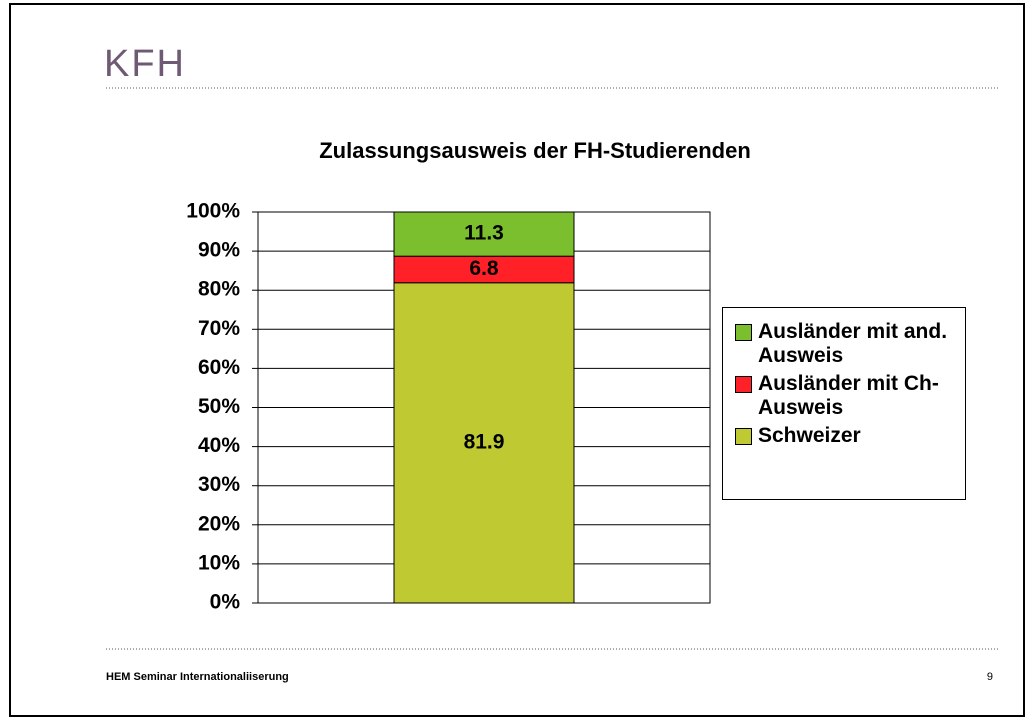  Describe the element at coordinates (219, 562) in the screenshot. I see `y-tick-label: 10%` at that location.